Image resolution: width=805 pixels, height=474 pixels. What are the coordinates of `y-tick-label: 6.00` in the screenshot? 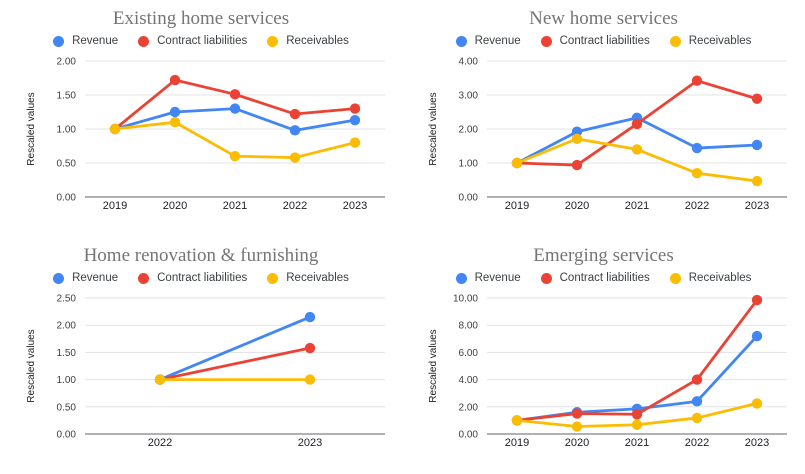 It's located at (469, 353).